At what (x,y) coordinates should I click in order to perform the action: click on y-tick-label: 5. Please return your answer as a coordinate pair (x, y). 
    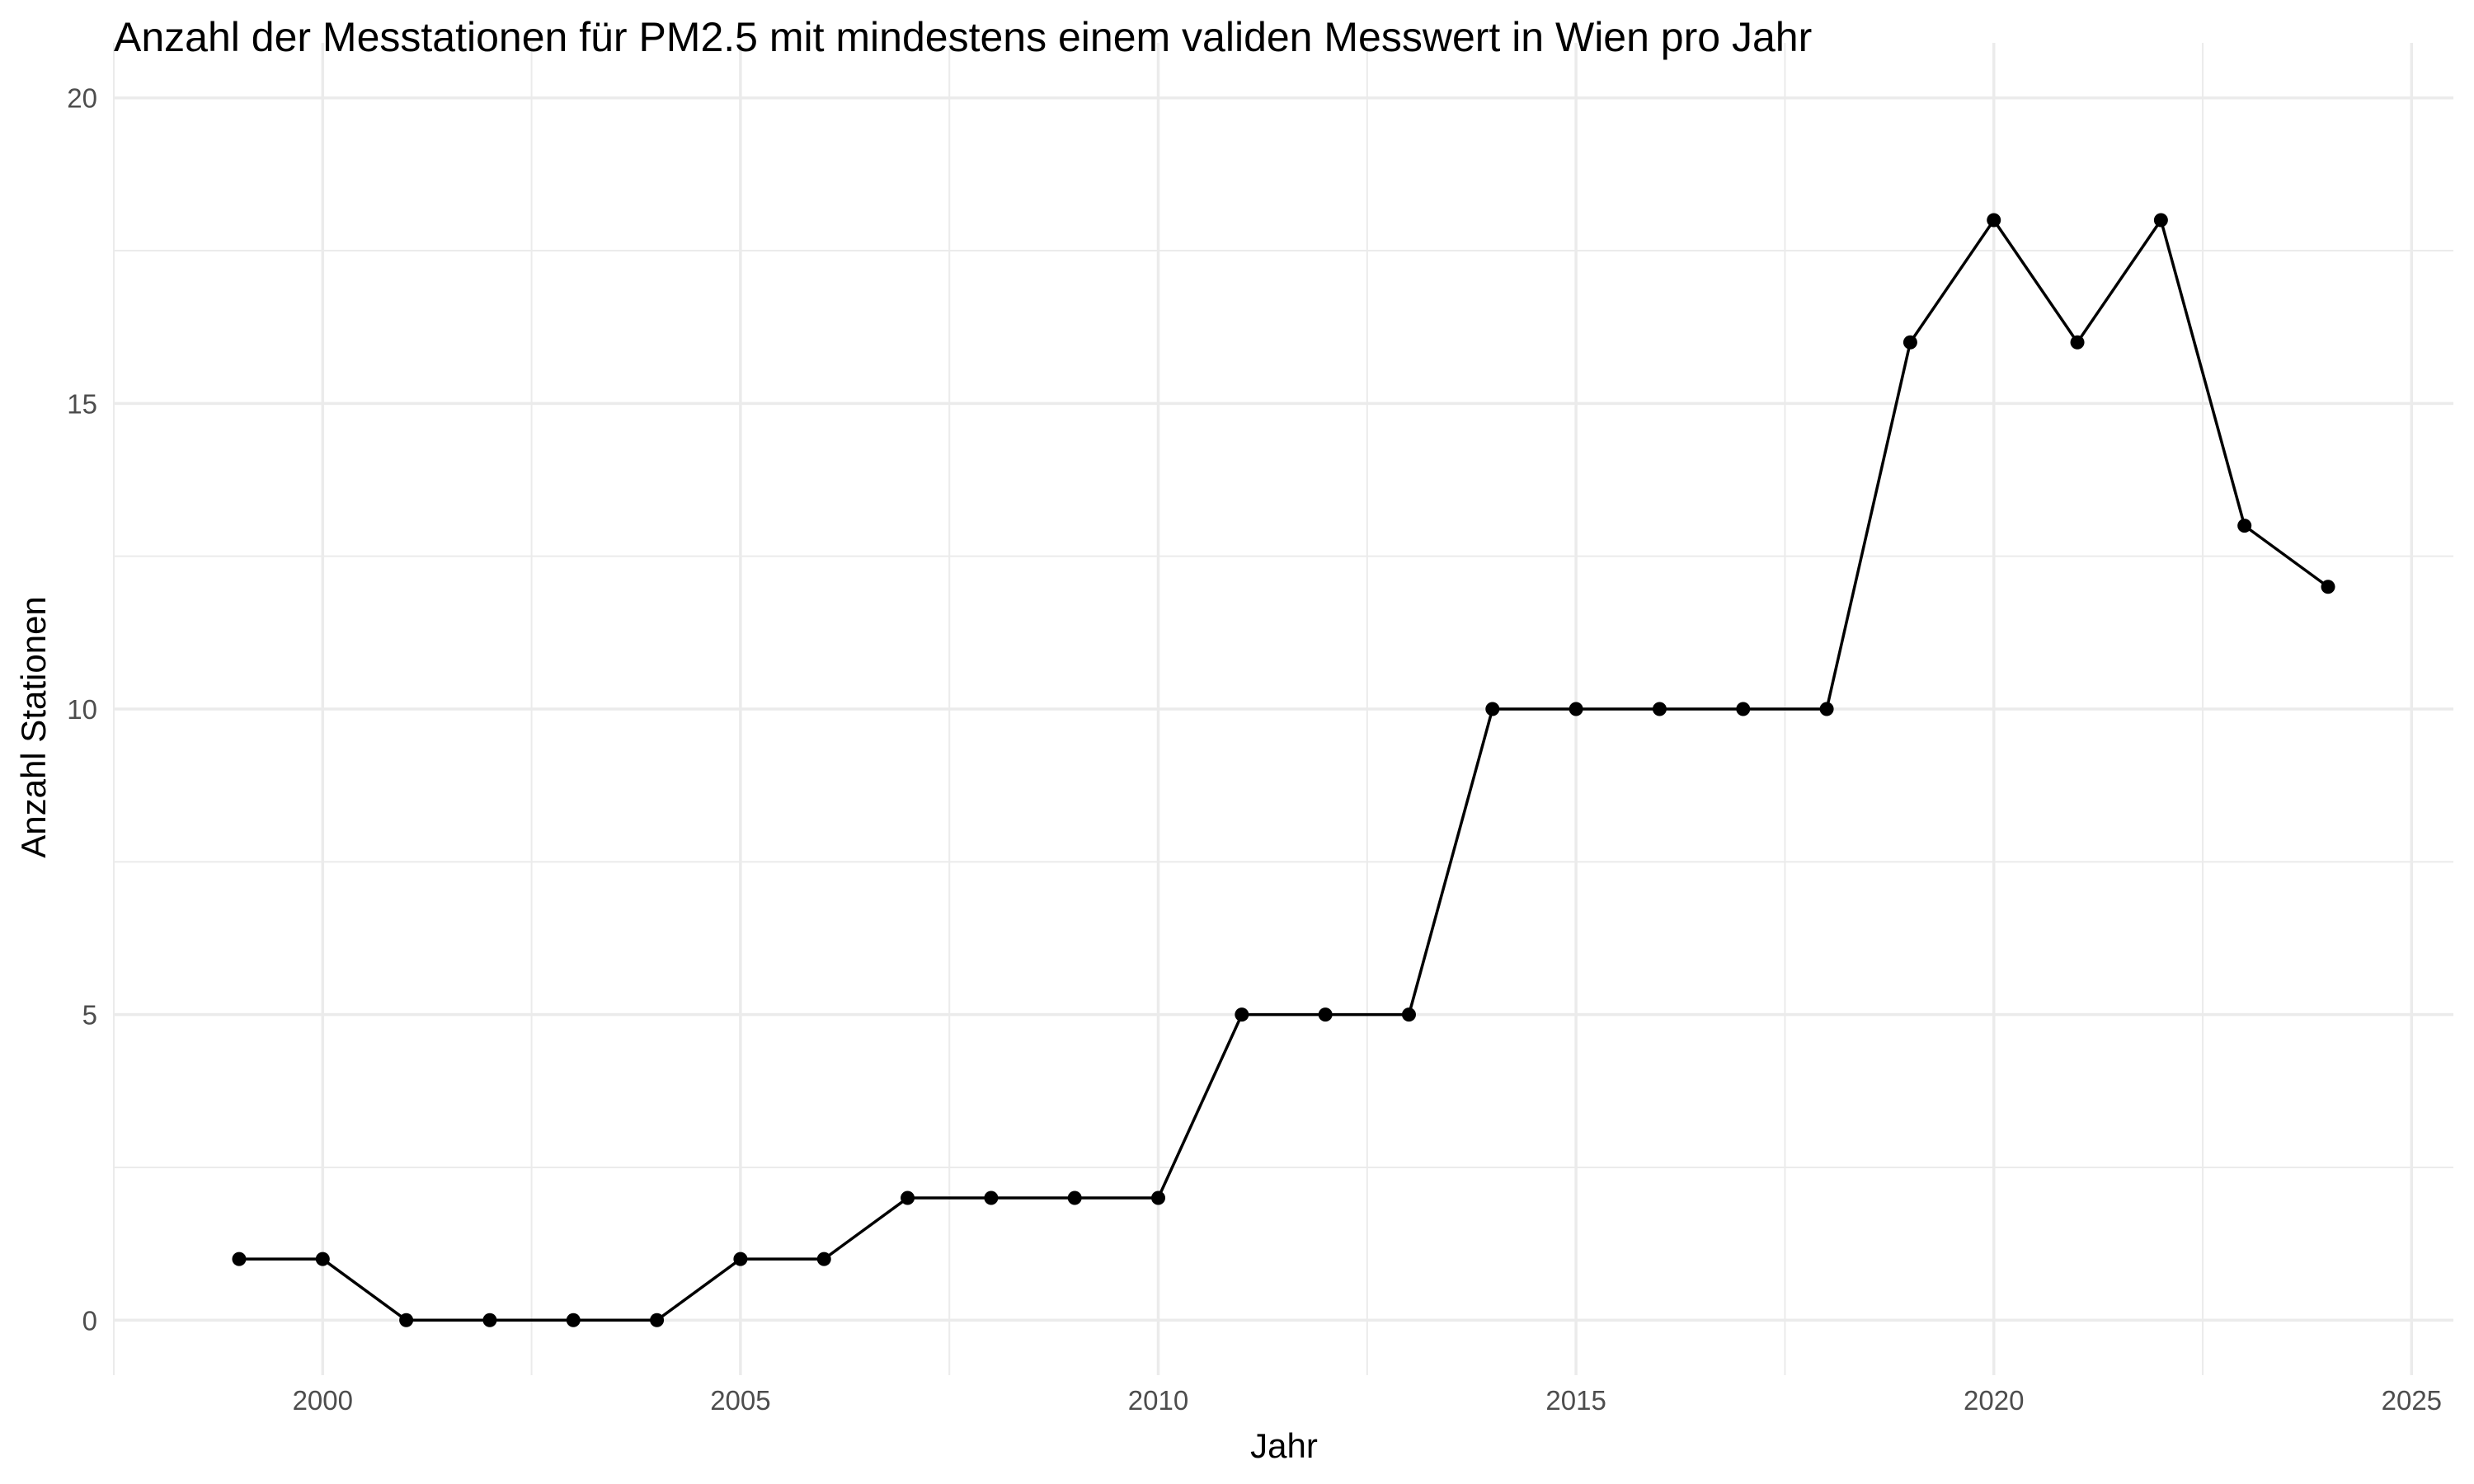
    Looking at the image, I should click on (89, 1015).